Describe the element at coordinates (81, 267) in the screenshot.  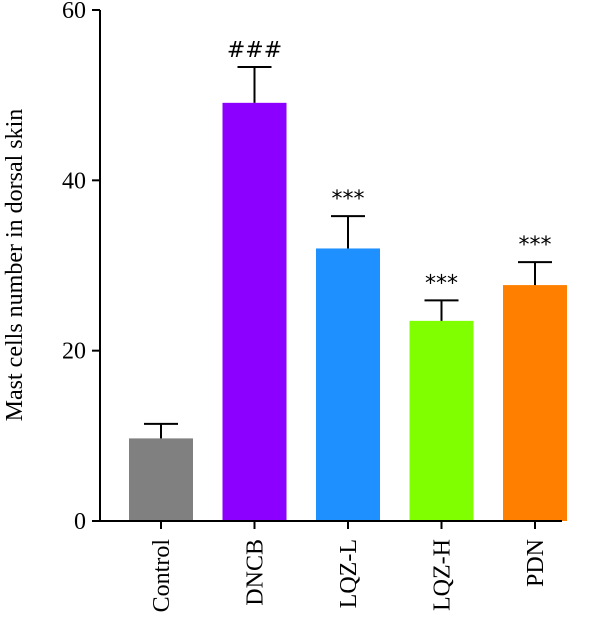
I see `y-ticks-layer: 0 20 40 60` at that location.